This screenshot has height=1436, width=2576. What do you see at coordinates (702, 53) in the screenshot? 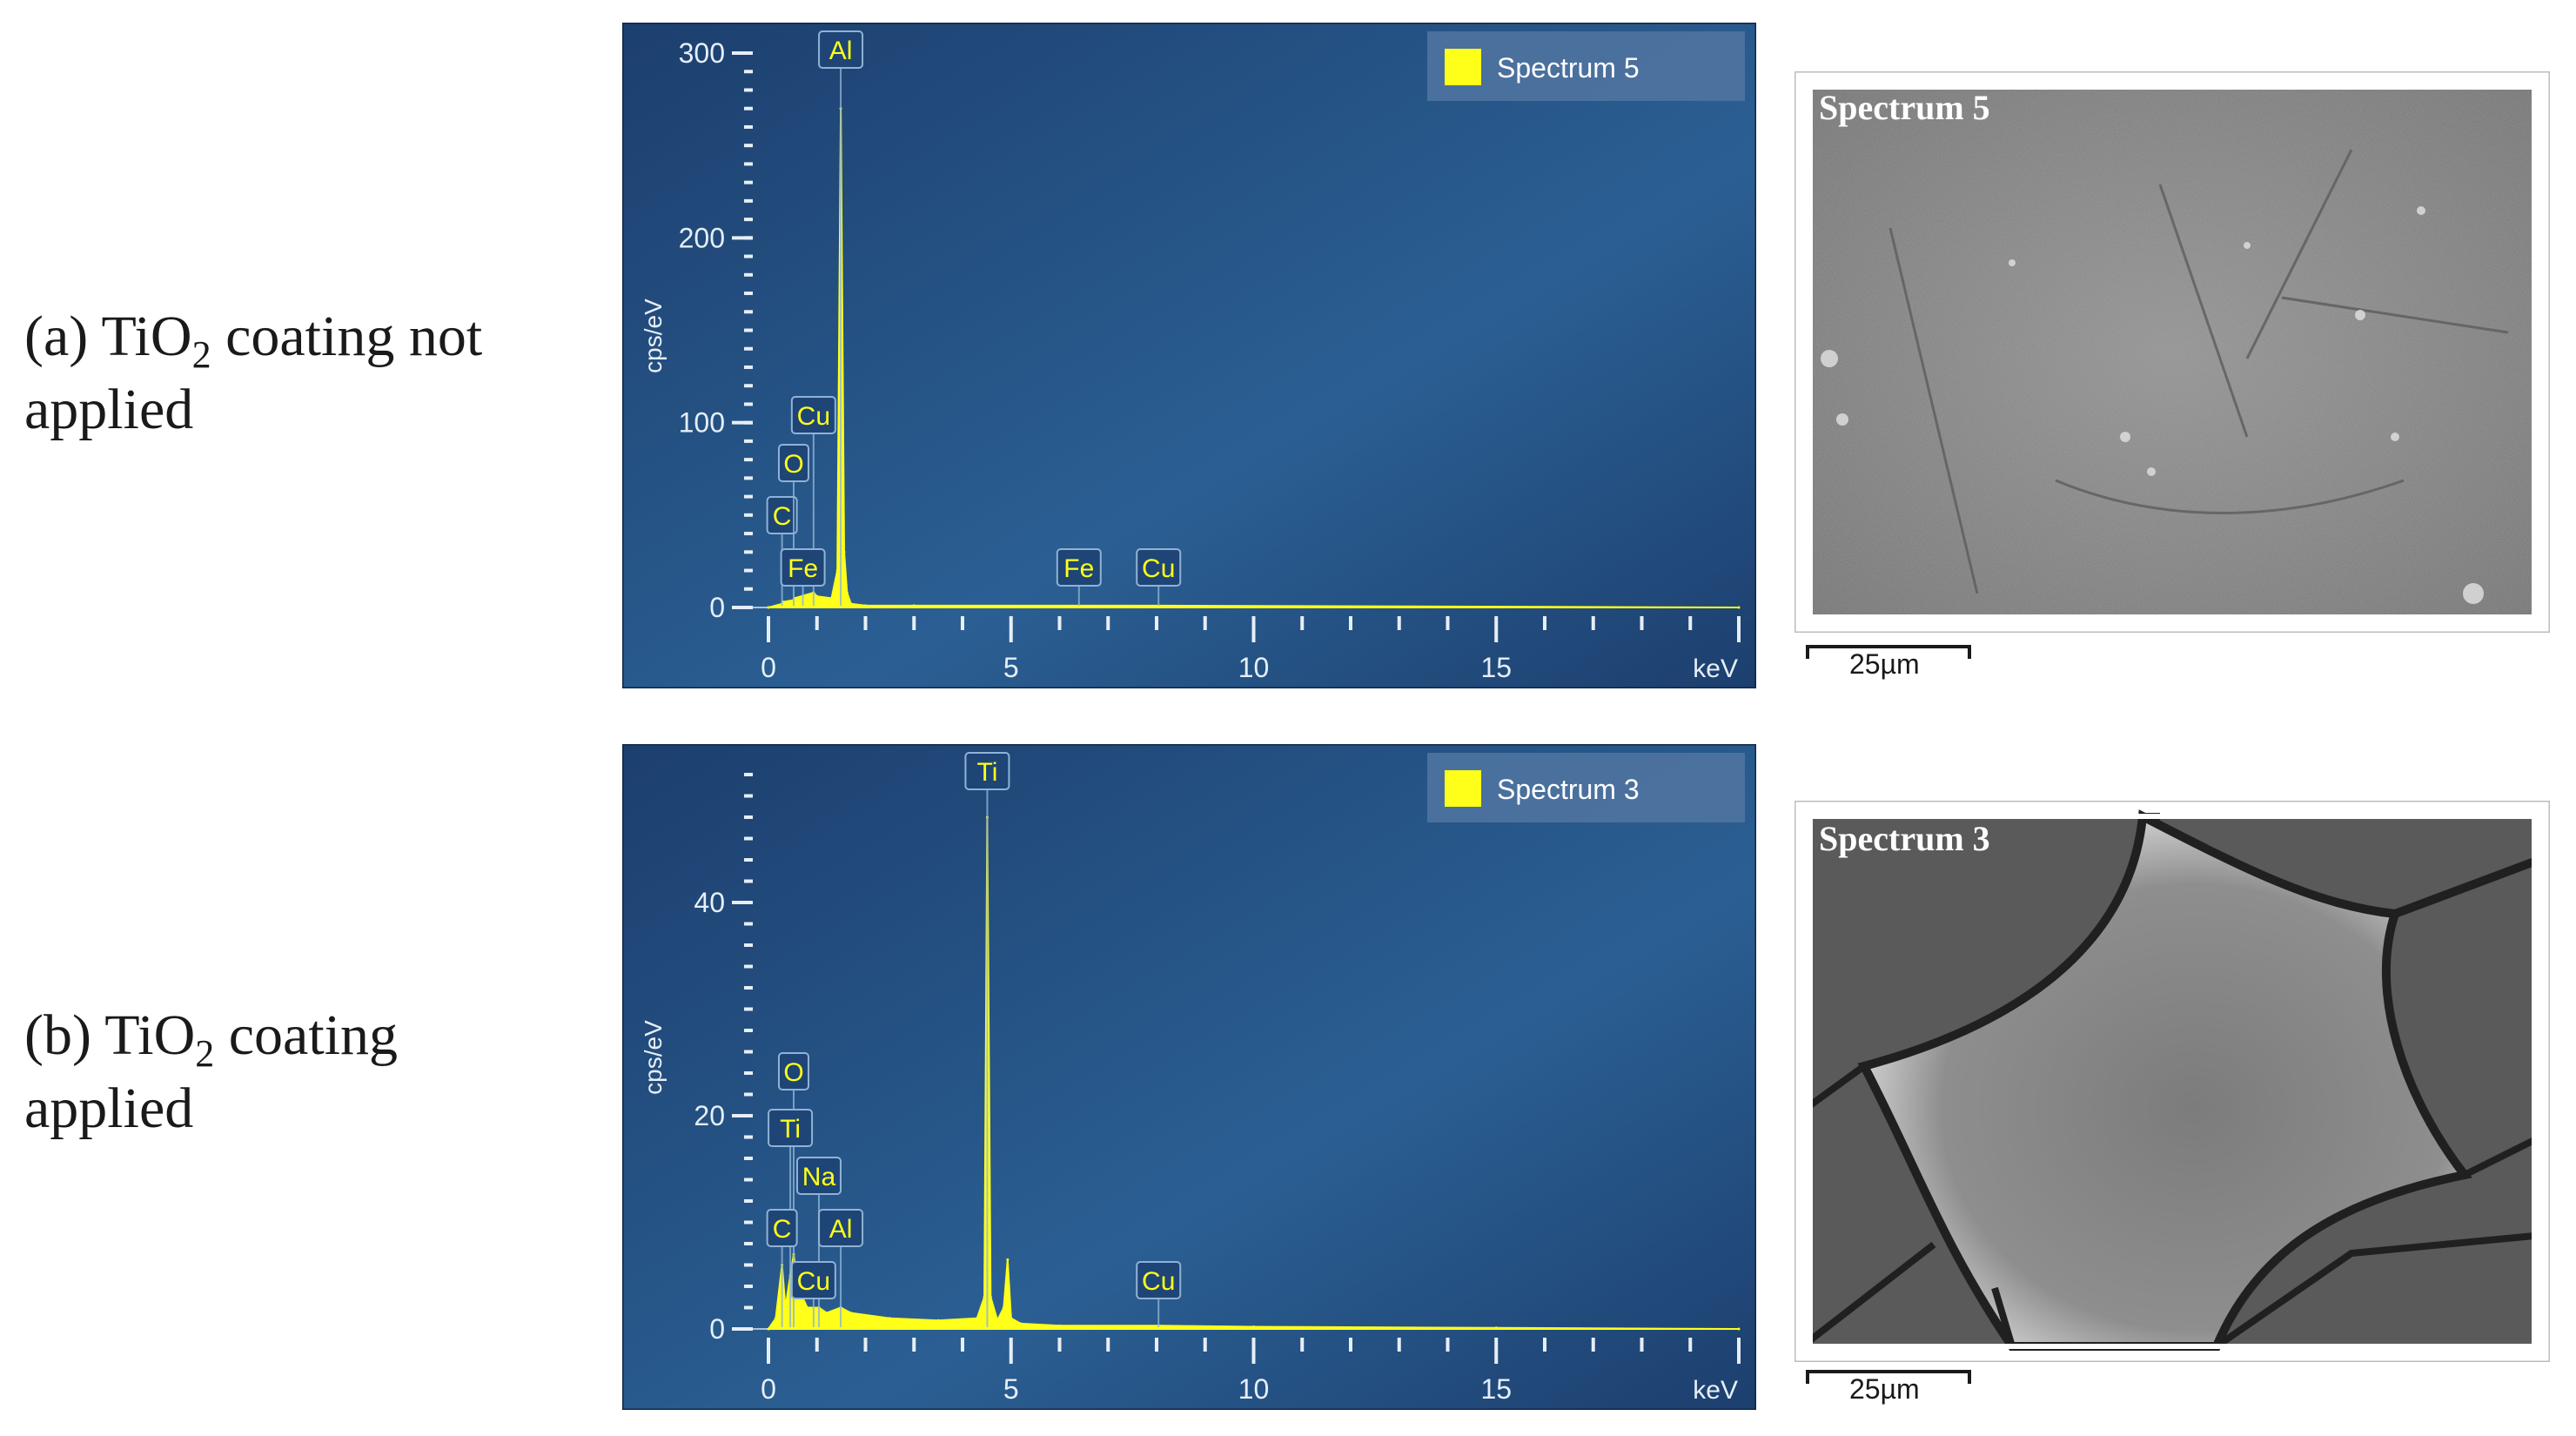
I see `y-tick-label: 300` at bounding box center [702, 53].